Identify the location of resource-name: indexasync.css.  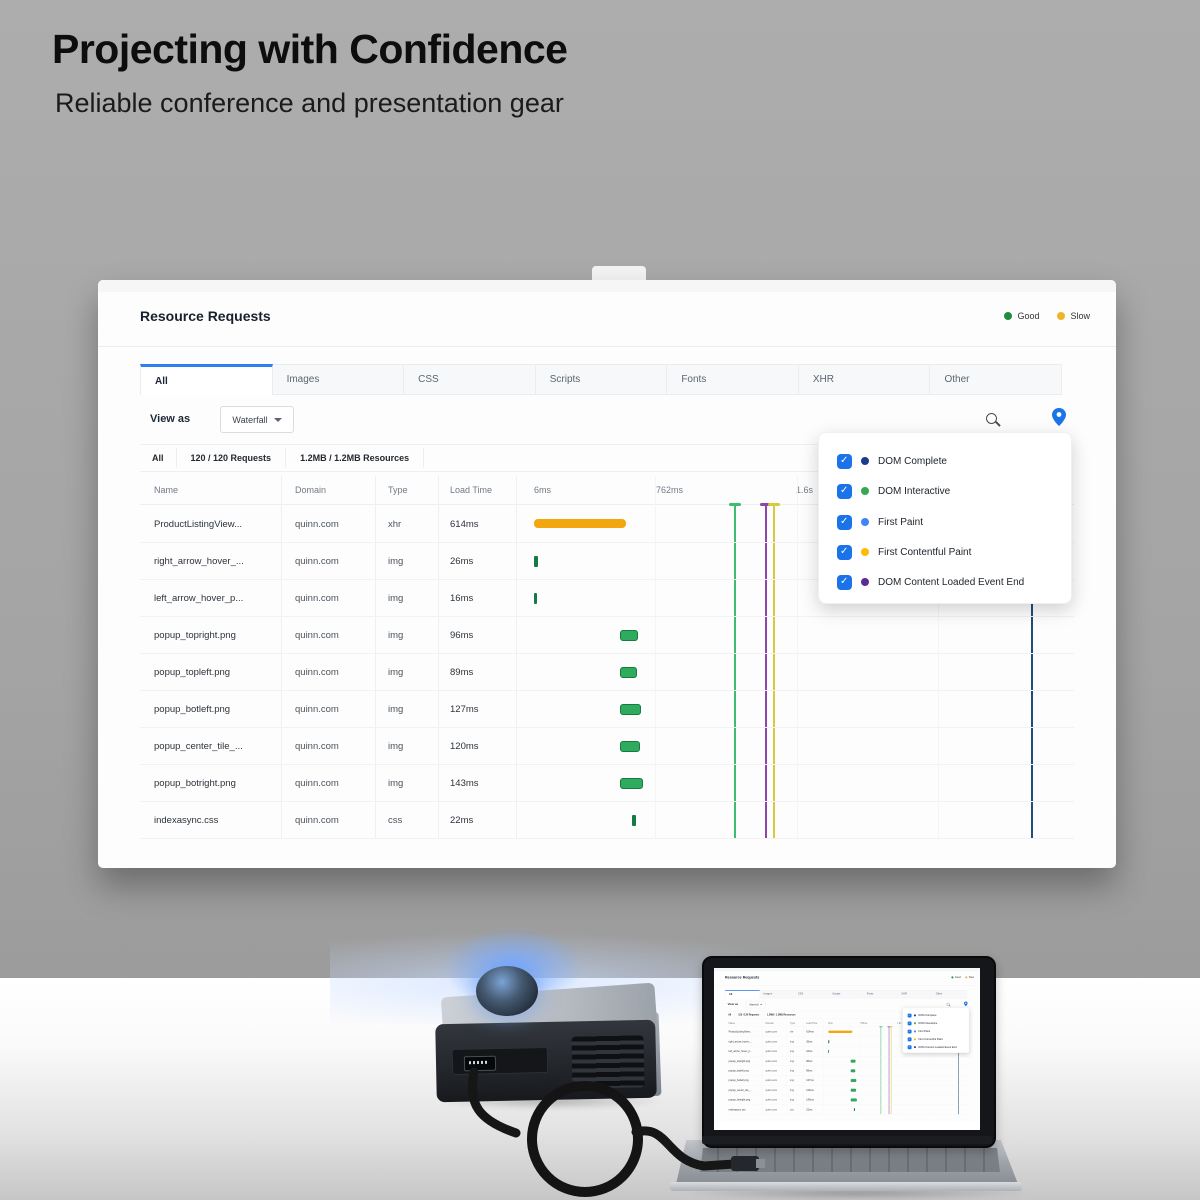
(186, 820).